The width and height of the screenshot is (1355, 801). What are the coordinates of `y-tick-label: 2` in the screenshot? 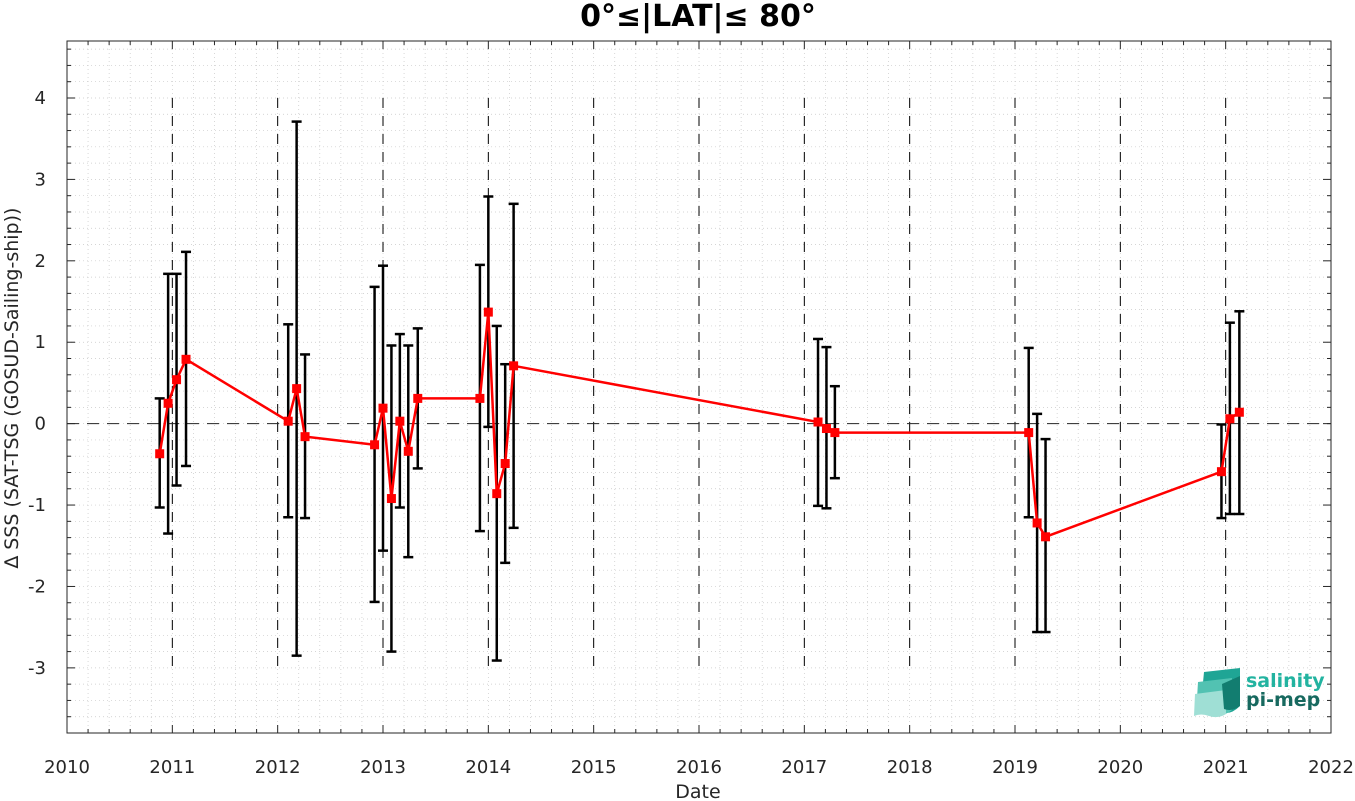 It's located at (40, 261).